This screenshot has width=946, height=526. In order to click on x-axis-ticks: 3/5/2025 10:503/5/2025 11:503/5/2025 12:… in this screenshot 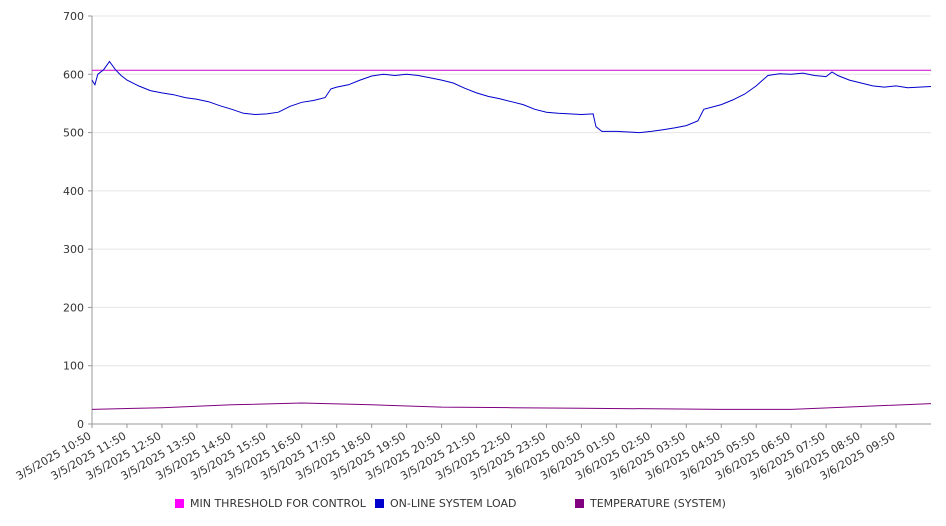, I will do `click(456, 456)`.